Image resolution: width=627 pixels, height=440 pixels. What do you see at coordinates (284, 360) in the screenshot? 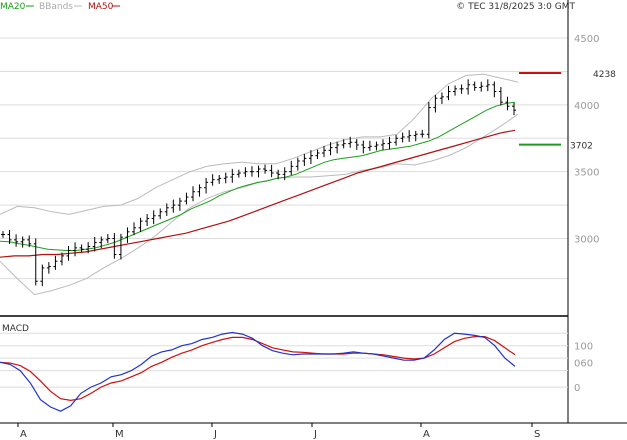
I see `macd-grid` at bounding box center [284, 360].